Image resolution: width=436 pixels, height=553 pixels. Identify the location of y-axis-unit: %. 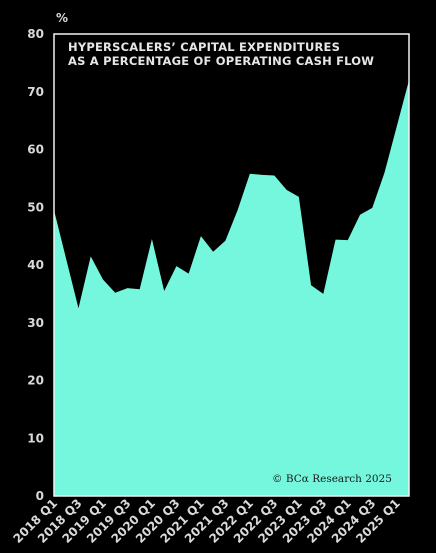
(62, 18).